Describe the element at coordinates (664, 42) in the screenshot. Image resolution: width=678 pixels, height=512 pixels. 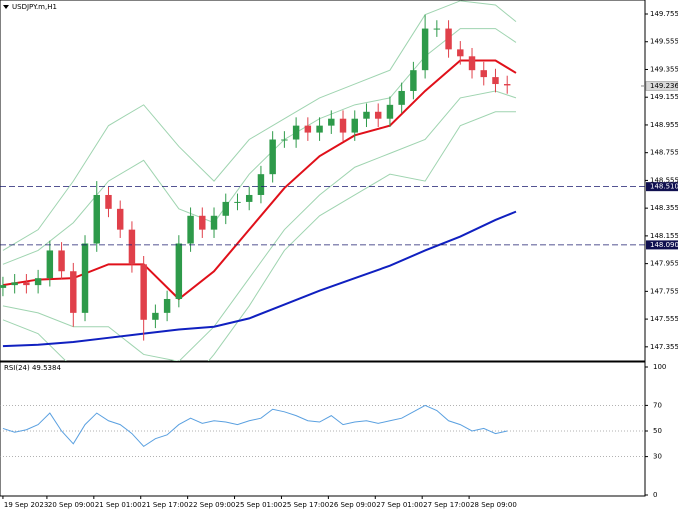
I see `y-tick-label: 149.555` at that location.